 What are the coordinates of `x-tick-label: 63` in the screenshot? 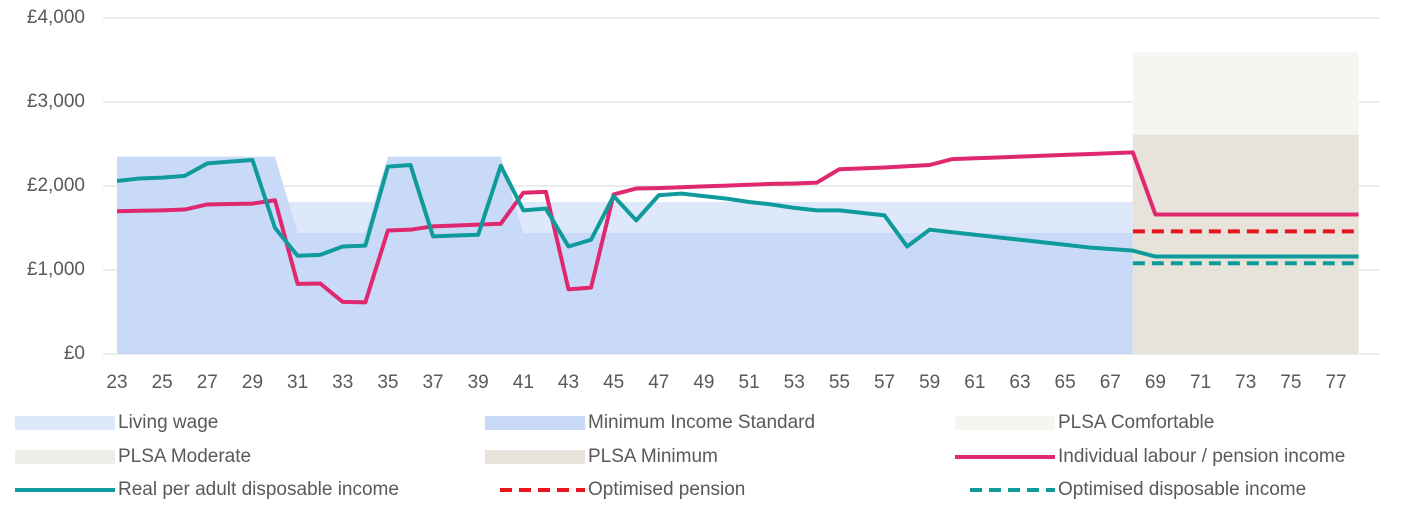 It's located at (1019, 382).